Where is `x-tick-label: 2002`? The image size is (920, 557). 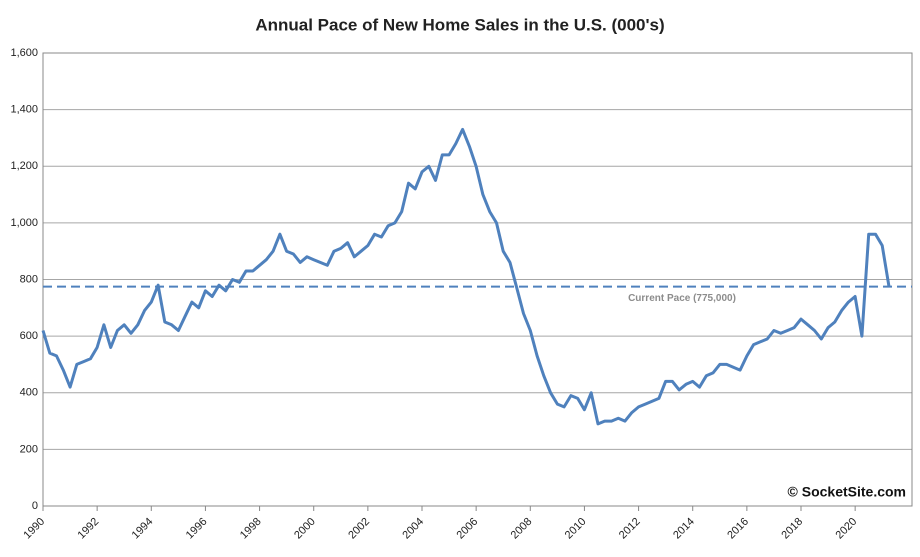
x-tick-label: 2002 is located at coordinates (359, 529).